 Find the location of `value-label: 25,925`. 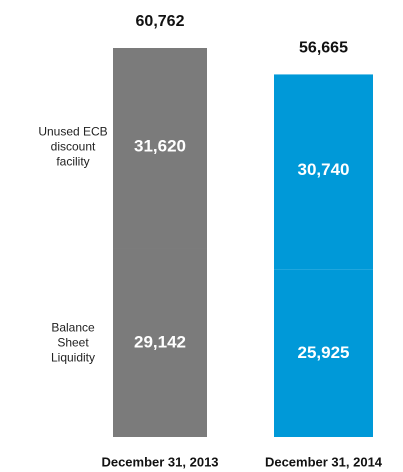

value-label: 25,925 is located at coordinates (324, 352).